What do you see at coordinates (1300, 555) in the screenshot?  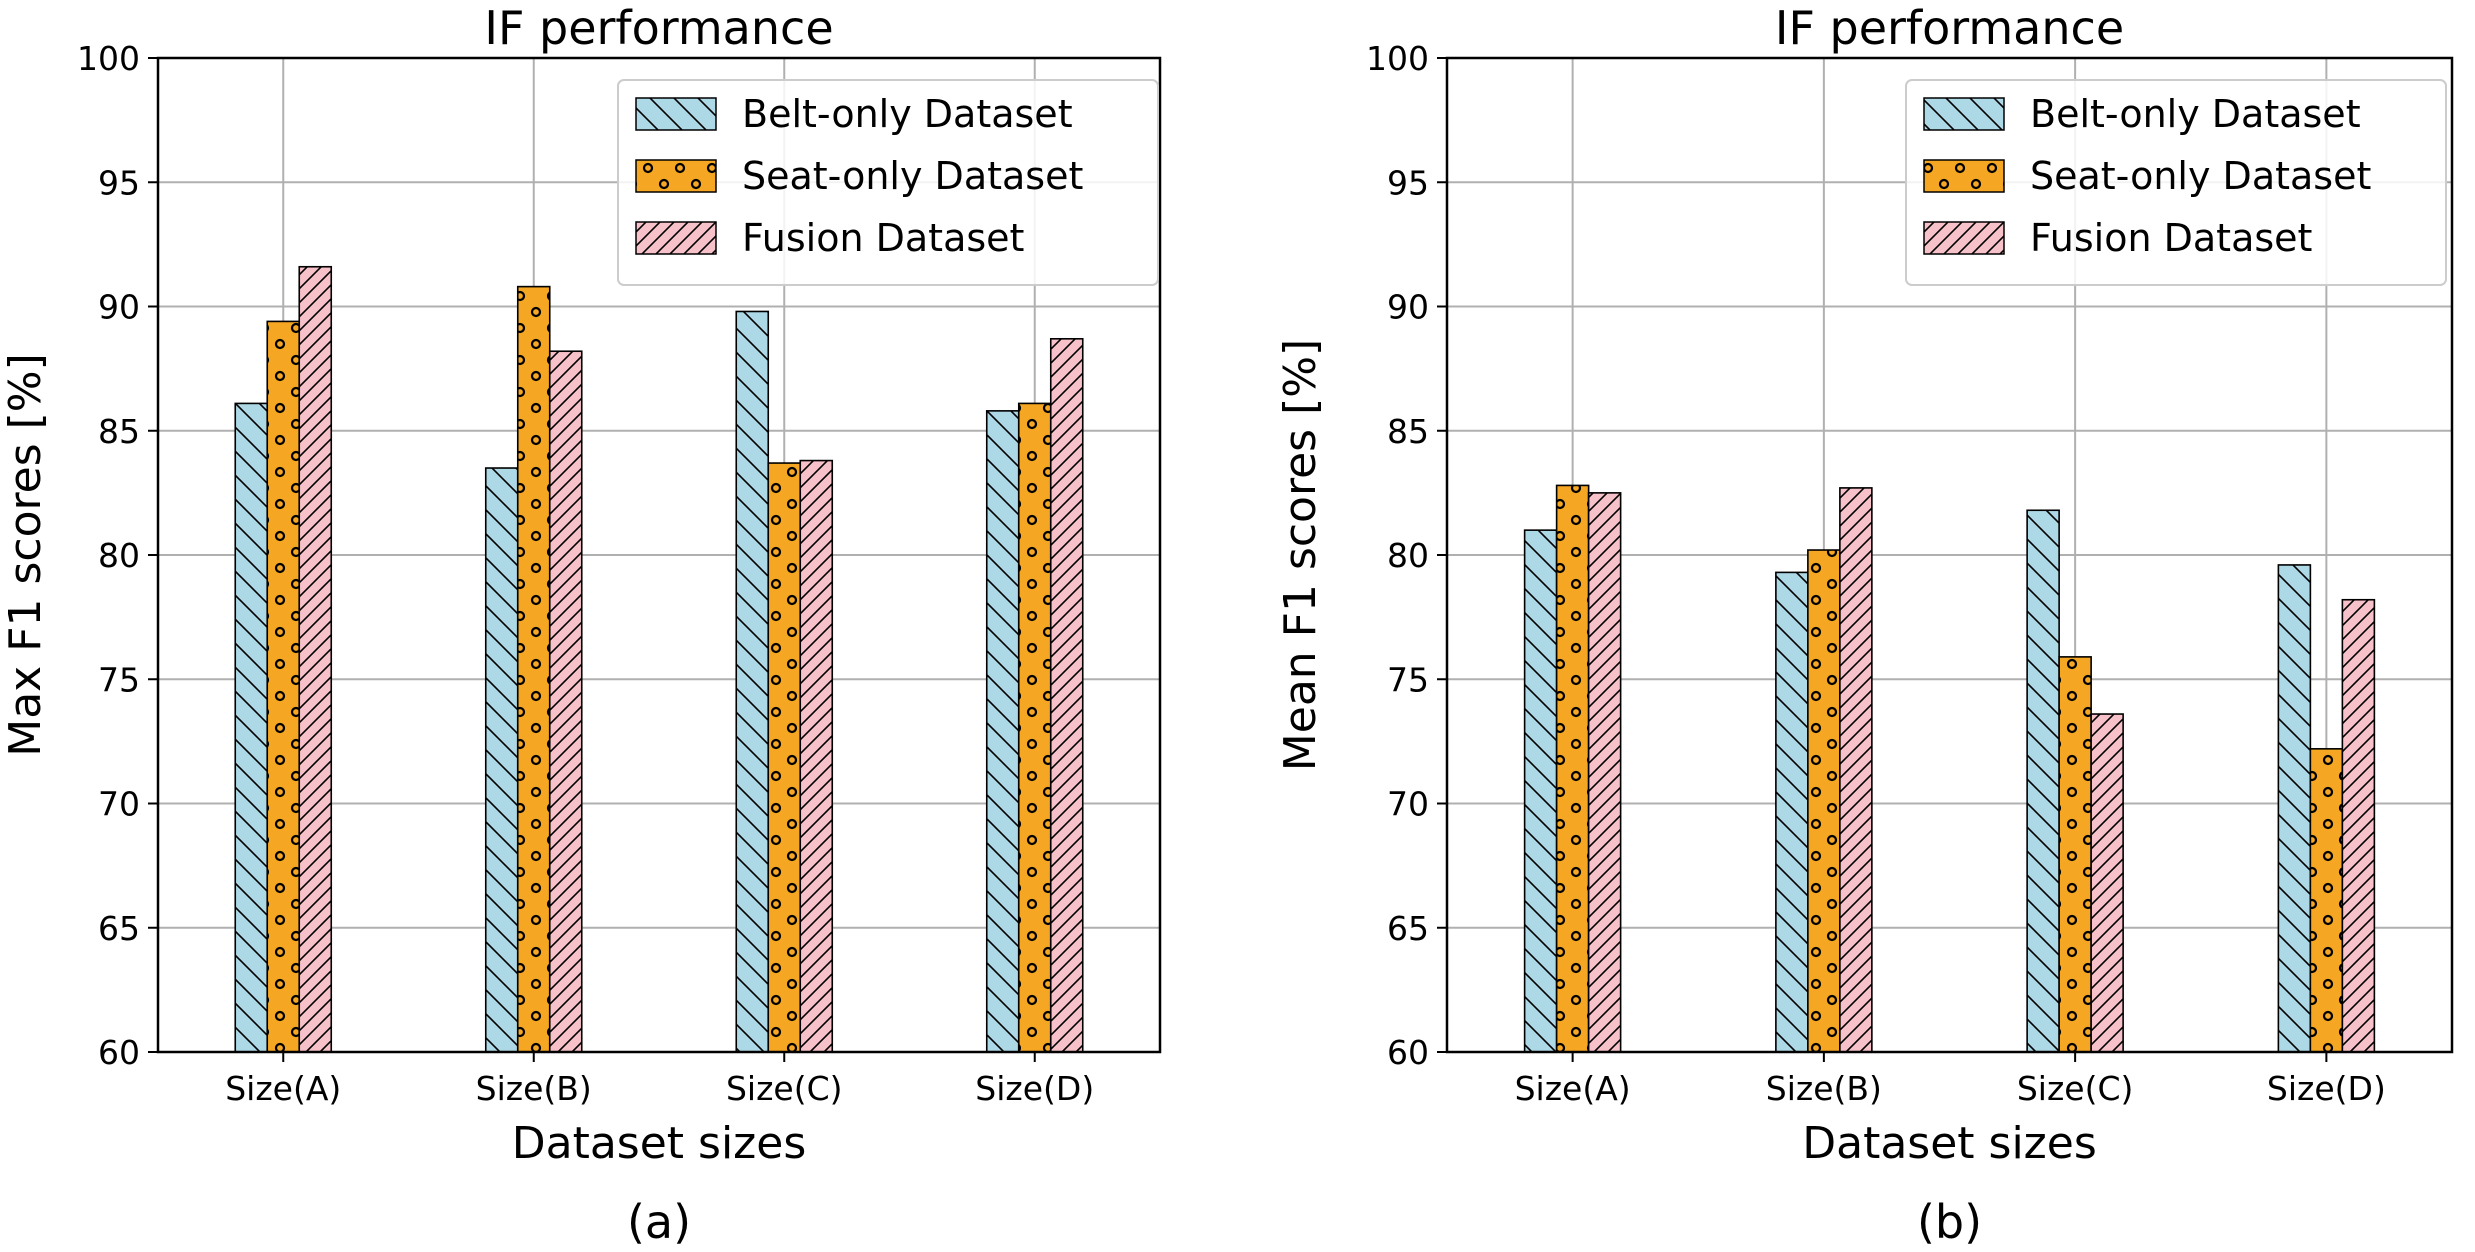 I see `y-axis-label: Mean F1 scores [%]` at bounding box center [1300, 555].